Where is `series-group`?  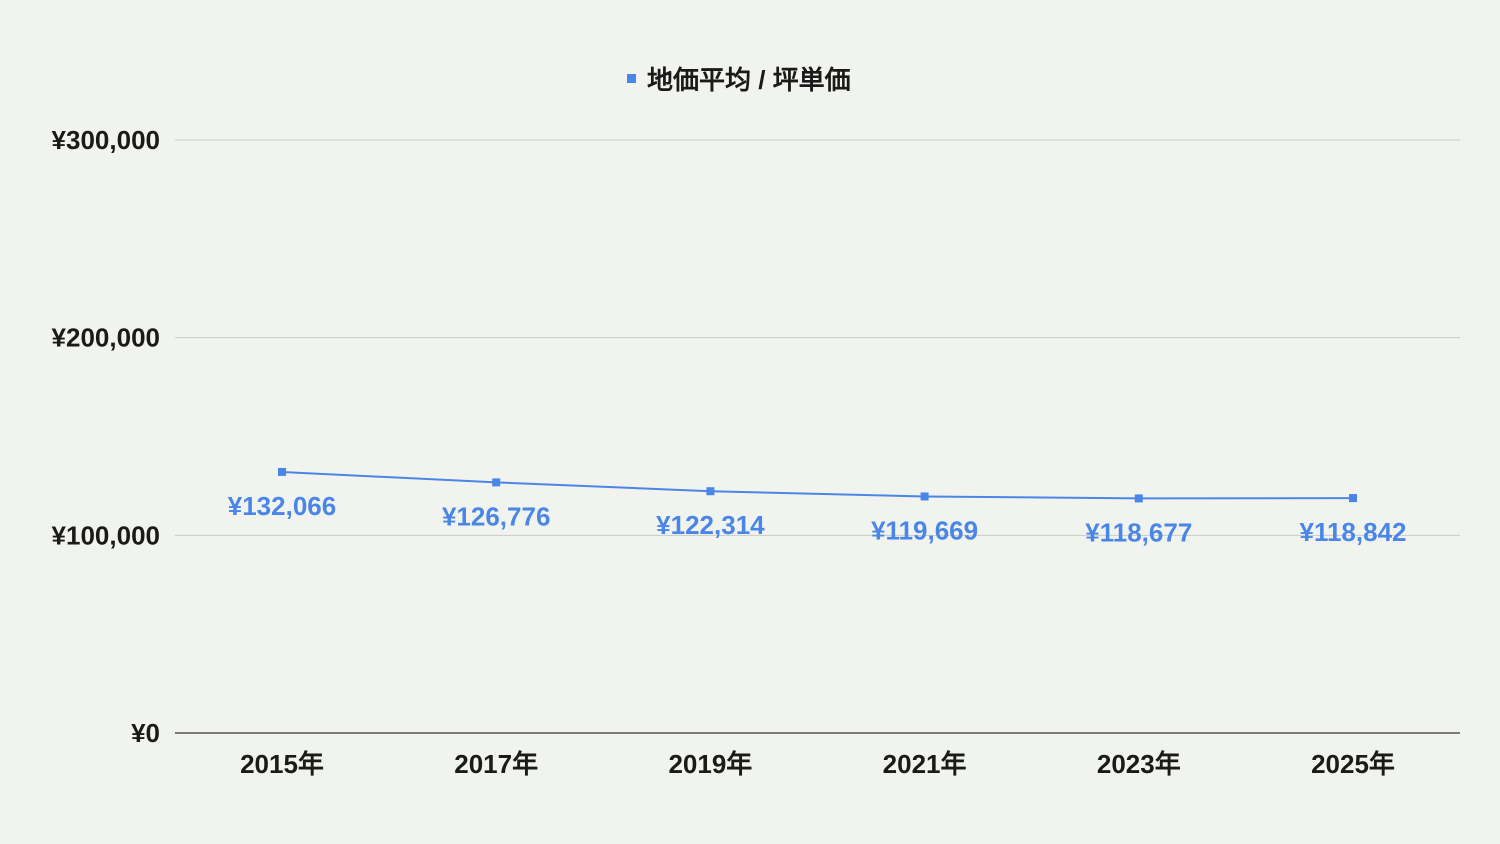
series-group is located at coordinates (817, 485).